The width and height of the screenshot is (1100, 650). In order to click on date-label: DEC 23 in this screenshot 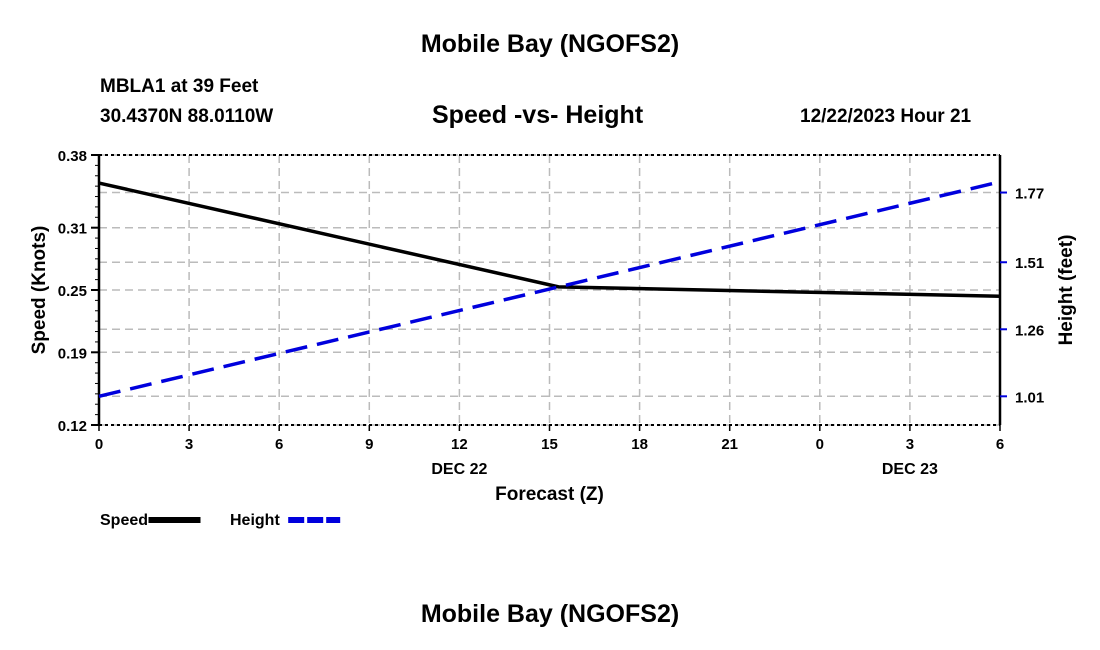, I will do `click(910, 469)`.